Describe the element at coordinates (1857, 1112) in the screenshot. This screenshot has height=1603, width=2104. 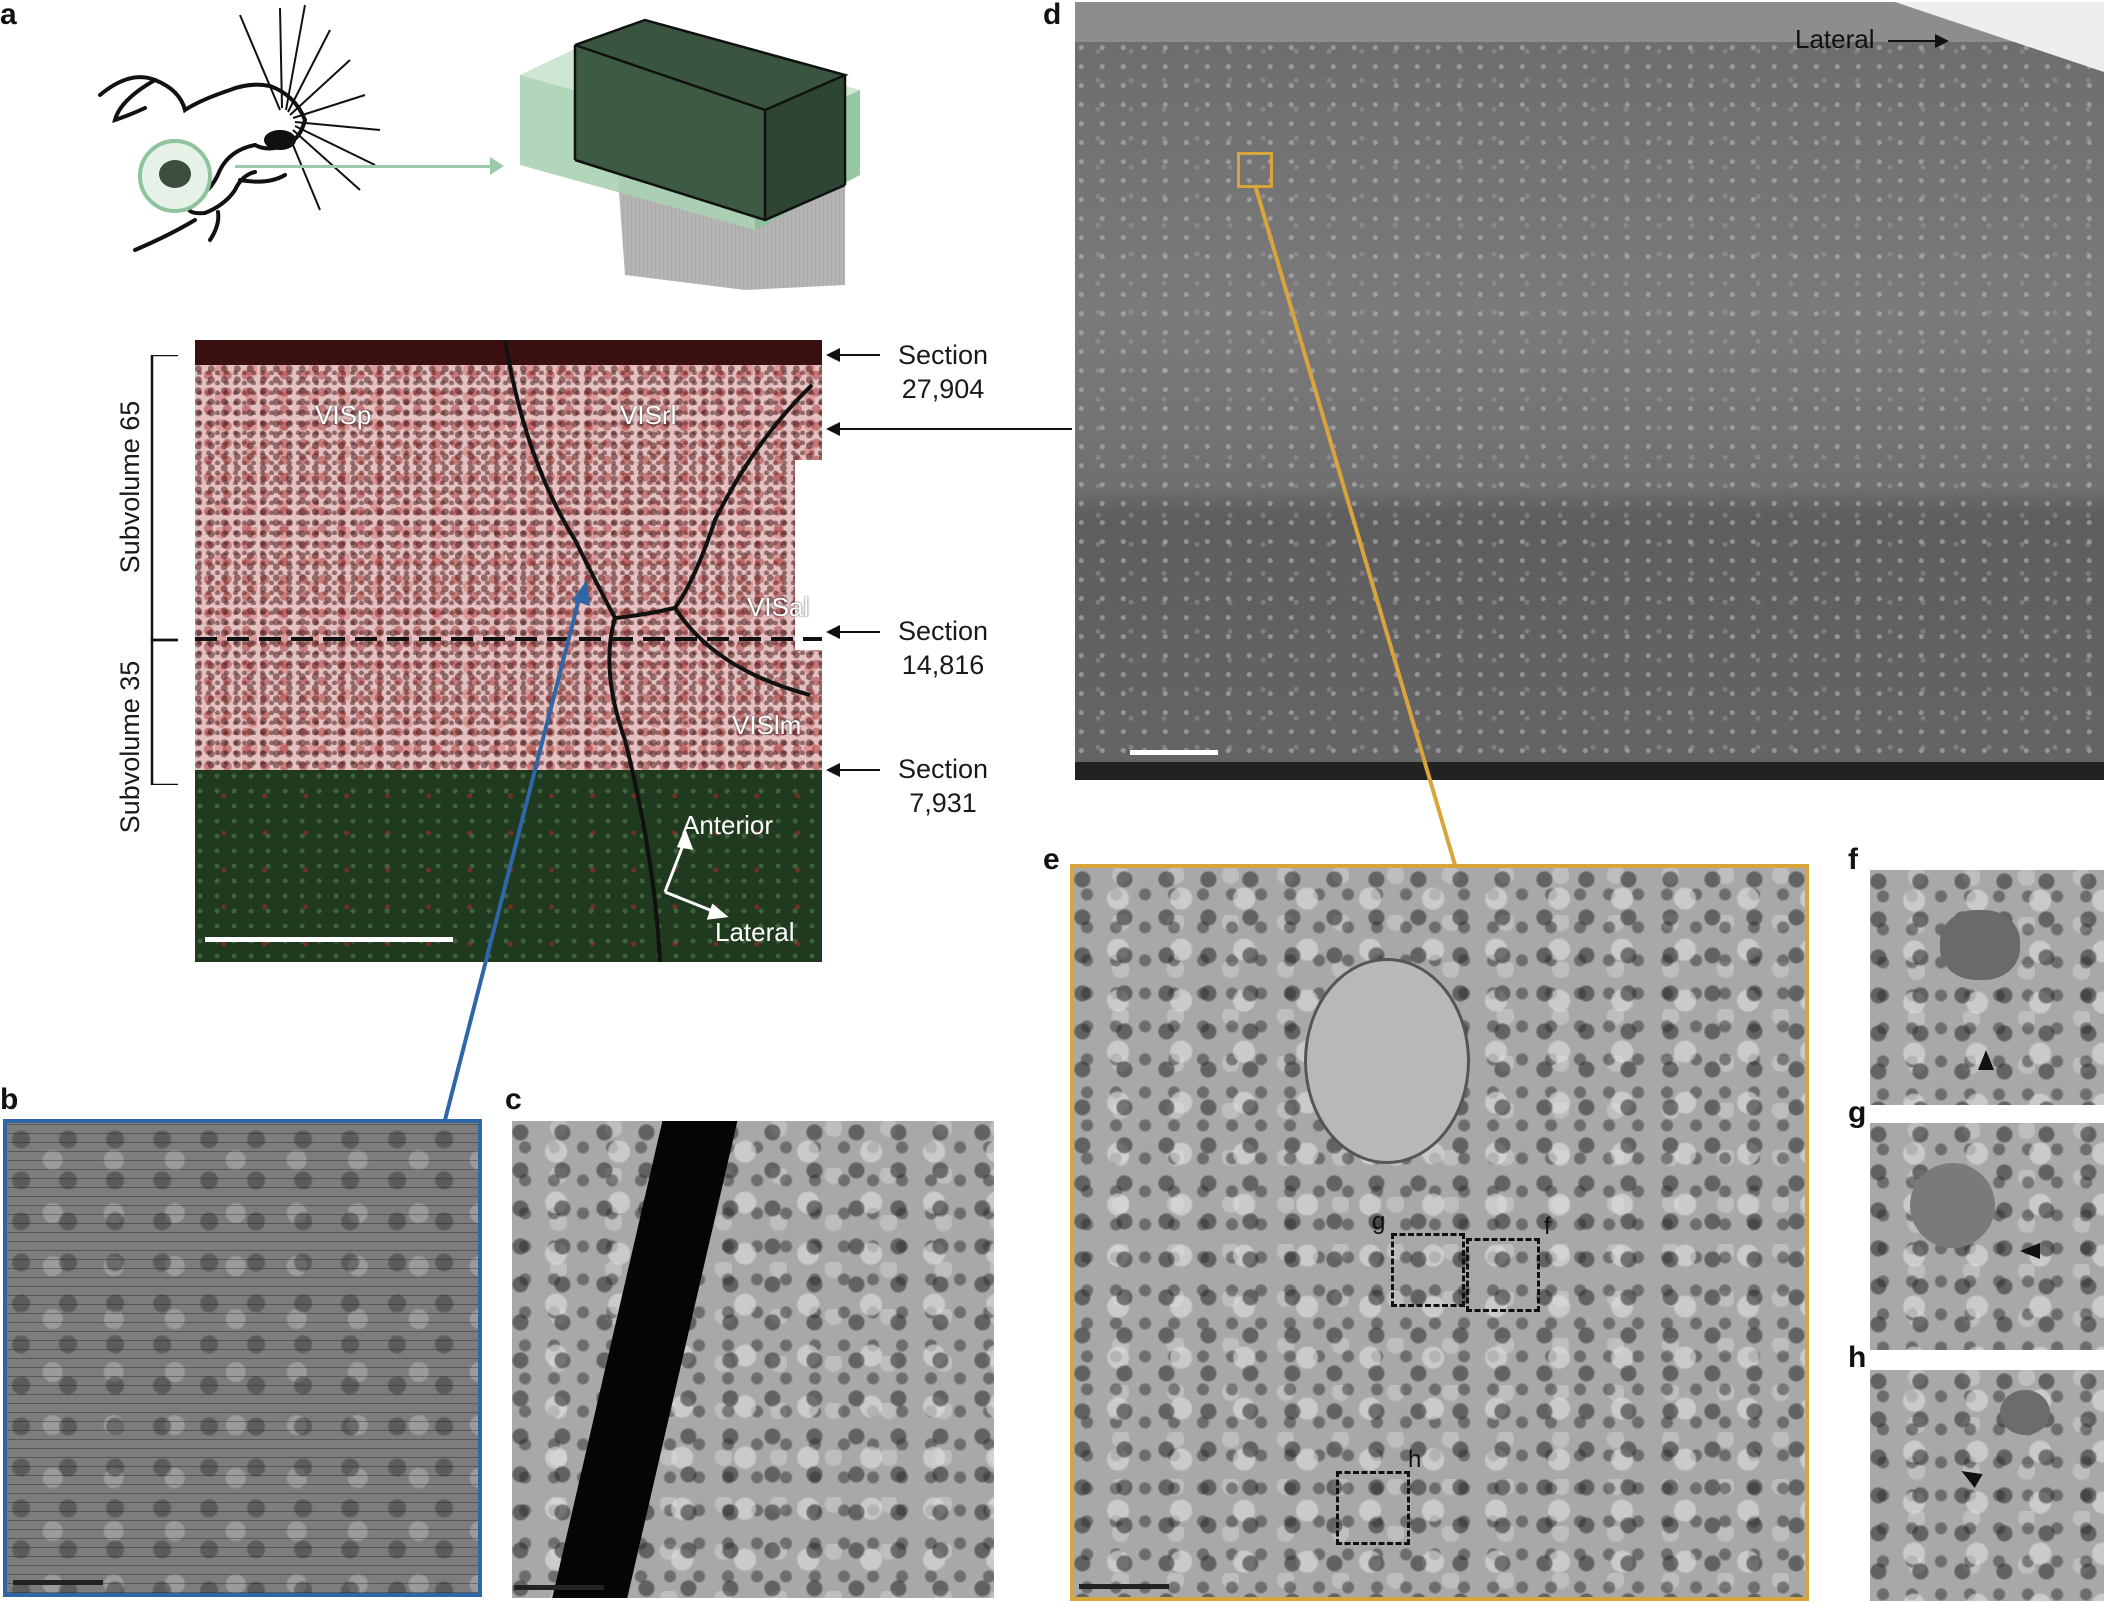
I see `panel-label-g: g` at that location.